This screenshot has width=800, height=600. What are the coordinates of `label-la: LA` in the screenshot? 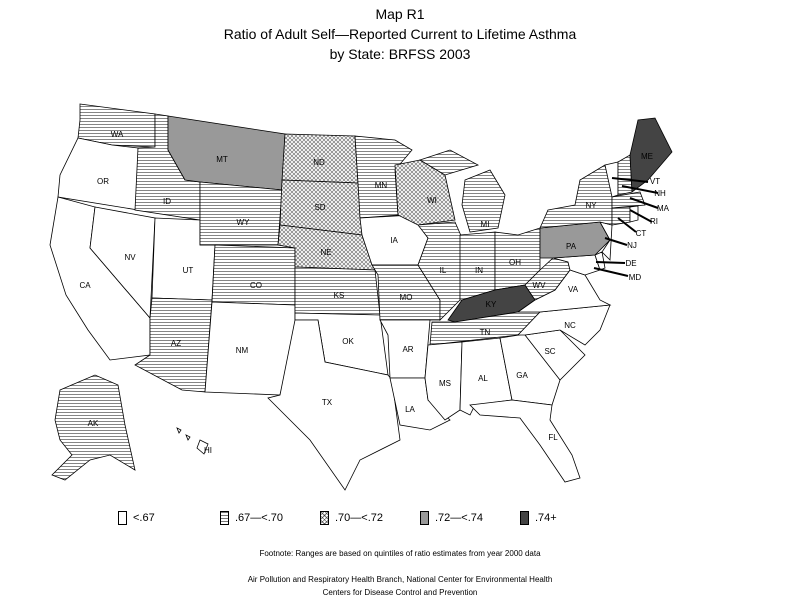 It's located at (410, 409).